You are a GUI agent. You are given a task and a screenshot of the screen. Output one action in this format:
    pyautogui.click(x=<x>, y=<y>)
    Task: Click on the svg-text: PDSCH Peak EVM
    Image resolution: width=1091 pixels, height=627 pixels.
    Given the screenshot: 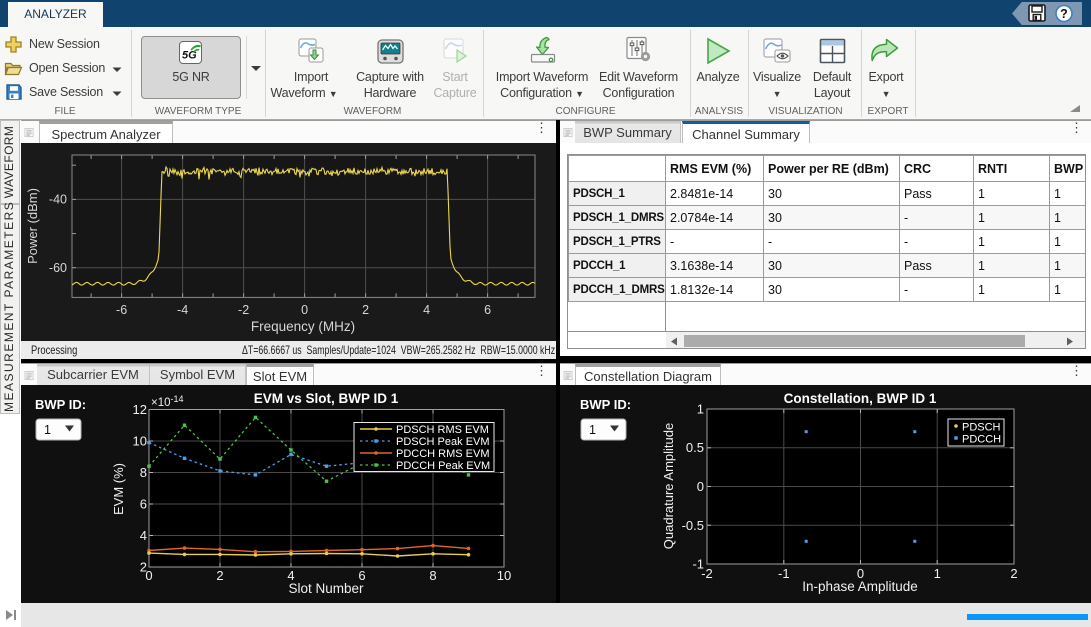 What is the action you would take?
    pyautogui.click(x=443, y=442)
    